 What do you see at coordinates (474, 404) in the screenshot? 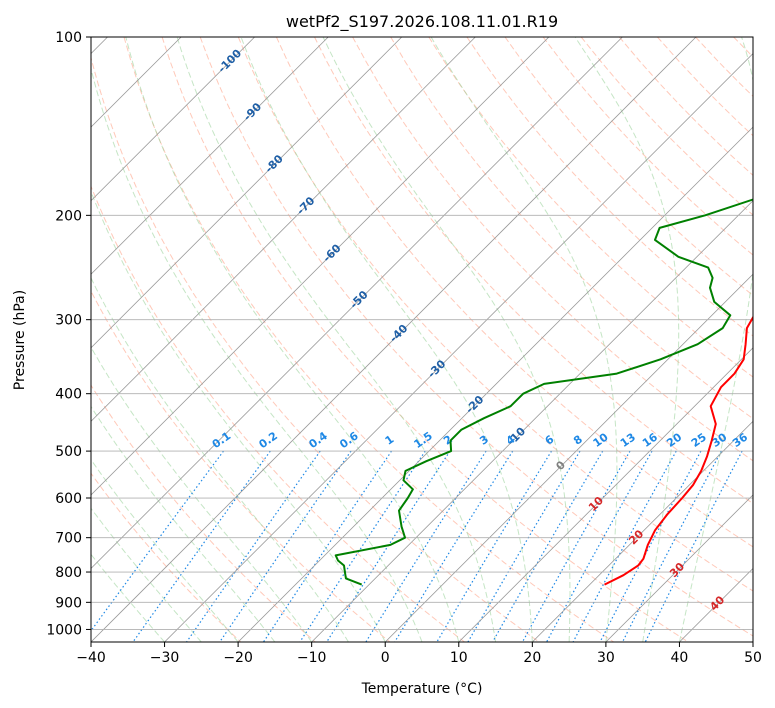
I see `isotherm-label: -20` at bounding box center [474, 404].